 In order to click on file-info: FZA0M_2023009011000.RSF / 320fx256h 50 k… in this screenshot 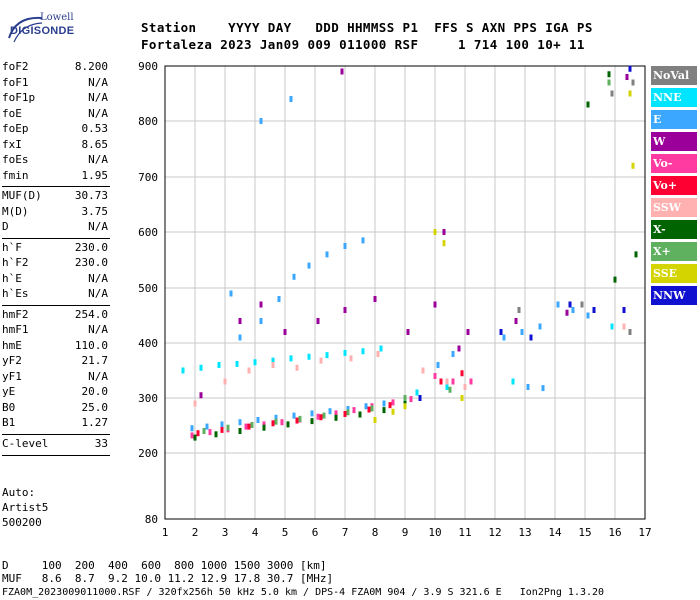, I will do `click(303, 592)`.